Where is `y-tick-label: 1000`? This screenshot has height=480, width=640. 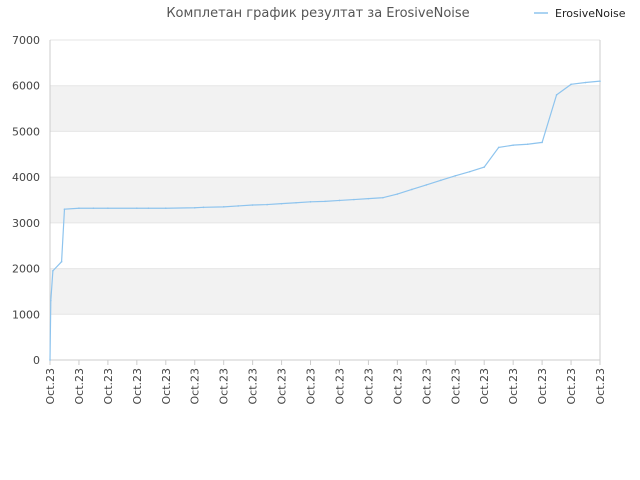
y-tick-label: 1000 is located at coordinates (26, 314).